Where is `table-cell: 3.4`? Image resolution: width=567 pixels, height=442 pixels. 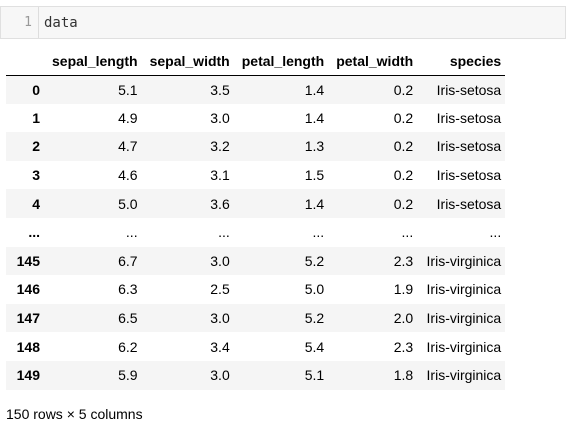
table-cell: 3.4 is located at coordinates (220, 346).